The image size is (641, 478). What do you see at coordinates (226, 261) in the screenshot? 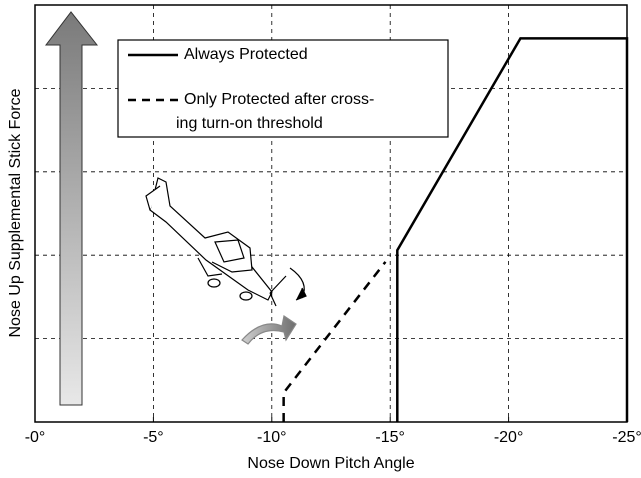
I see `airplane-illustration` at bounding box center [226, 261].